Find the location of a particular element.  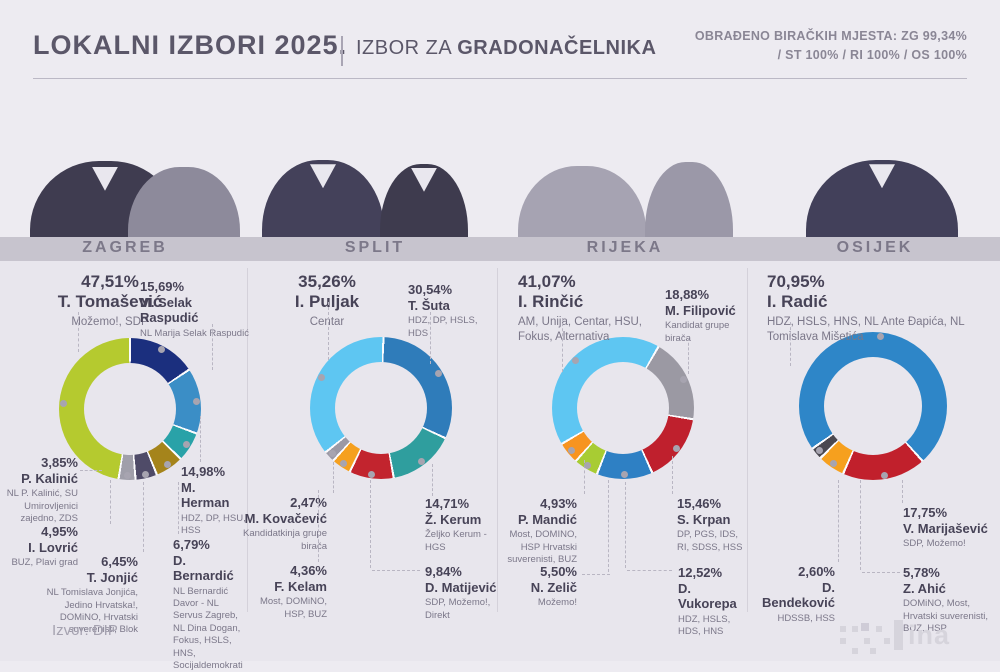

candidate-name: I. Radić is located at coordinates (797, 302).